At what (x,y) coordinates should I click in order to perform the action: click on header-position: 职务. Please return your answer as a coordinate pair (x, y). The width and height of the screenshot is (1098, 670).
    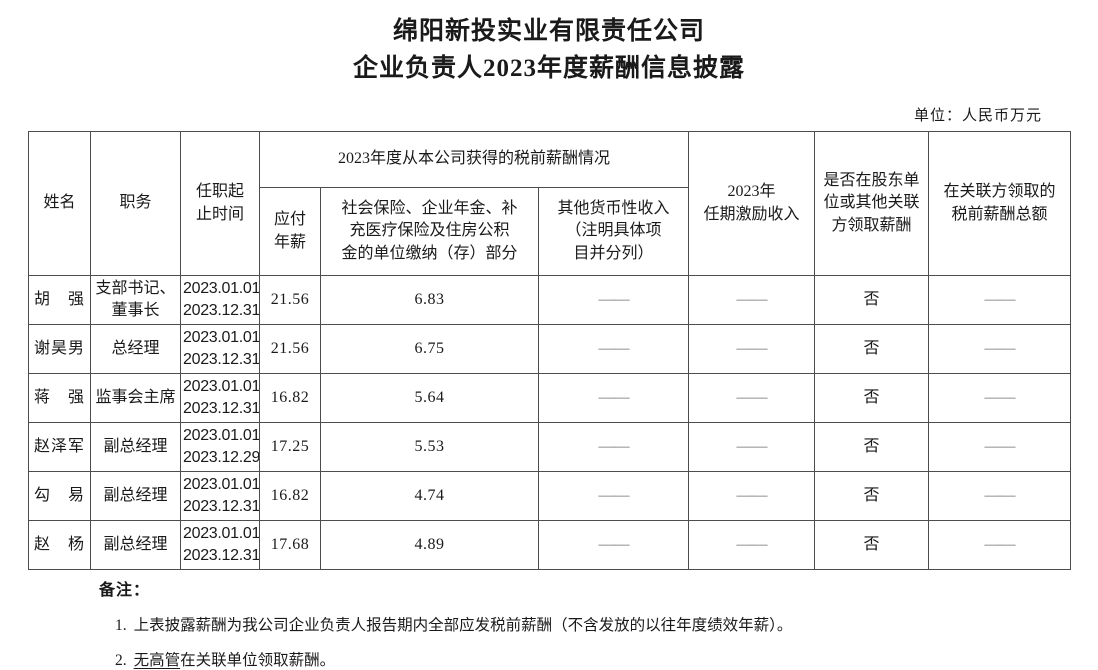
    Looking at the image, I should click on (135, 203).